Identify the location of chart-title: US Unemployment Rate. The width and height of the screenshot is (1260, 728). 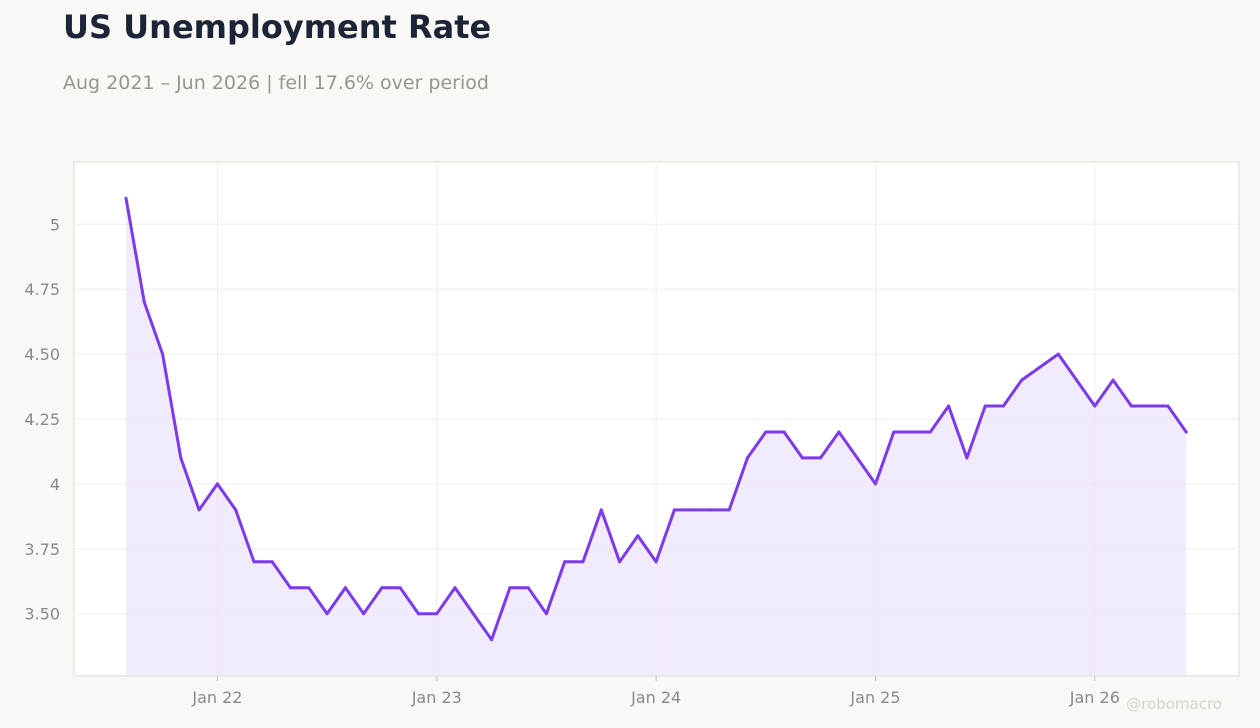
(277, 27).